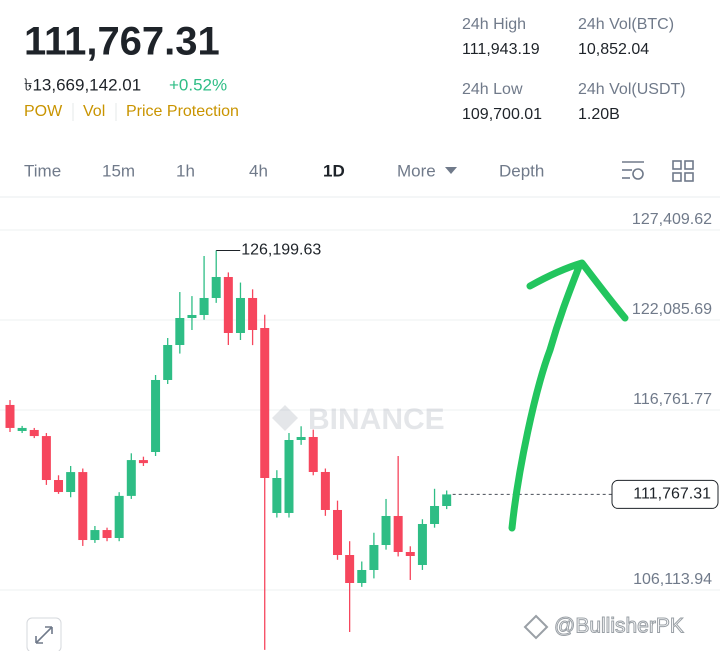 This screenshot has height=651, width=720. I want to click on tab: Time, so click(42, 170).